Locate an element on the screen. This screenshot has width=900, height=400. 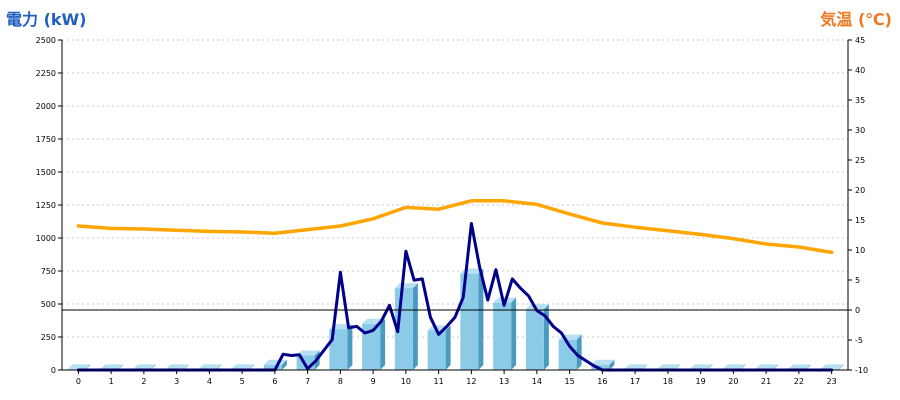
x-tick-label: 12 is located at coordinates (471, 381).